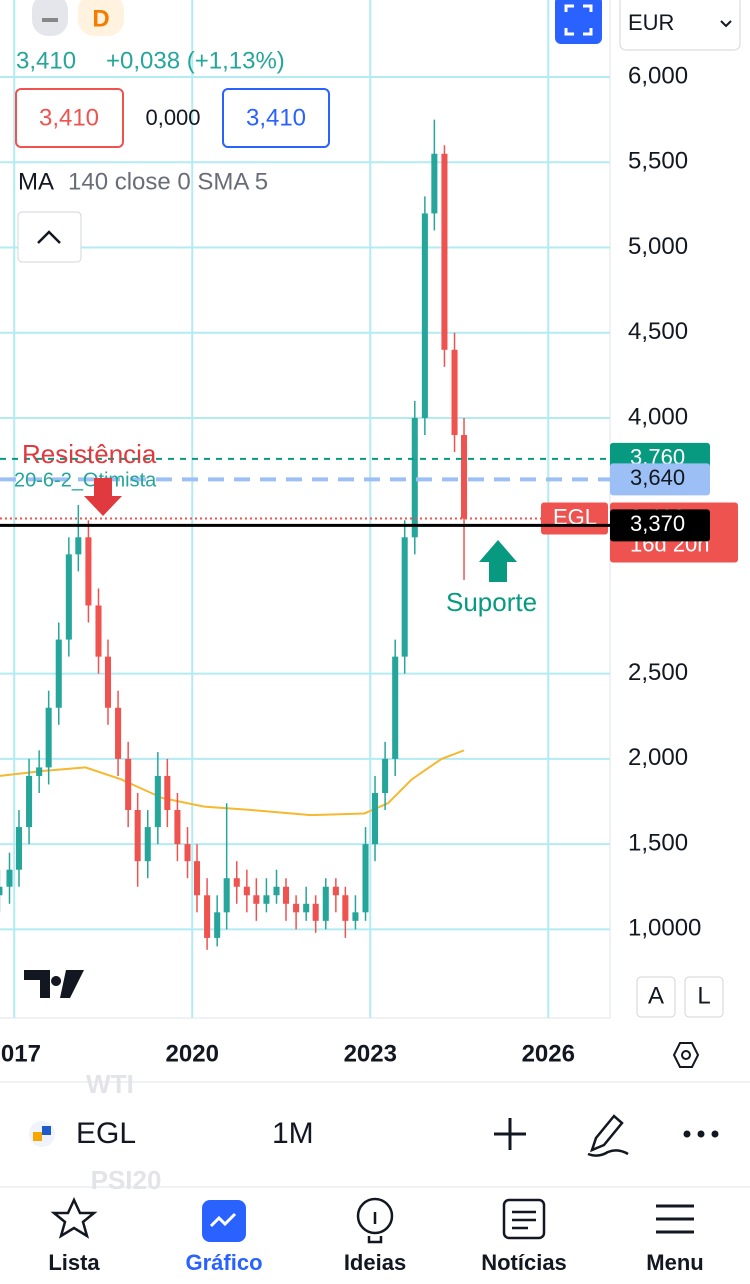  What do you see at coordinates (375, 1262) in the screenshot?
I see `nav-label: Ideias` at bounding box center [375, 1262].